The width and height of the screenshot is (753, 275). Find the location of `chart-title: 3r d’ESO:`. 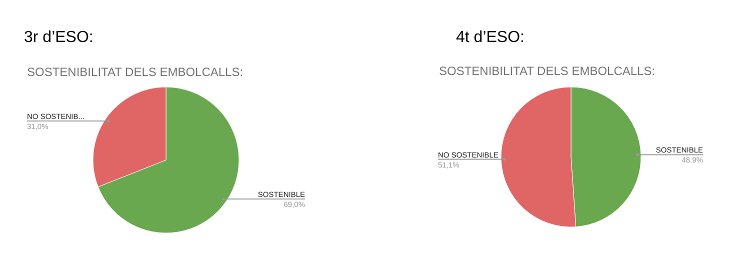

chart-title: 3r d’ESO: is located at coordinates (59, 37).